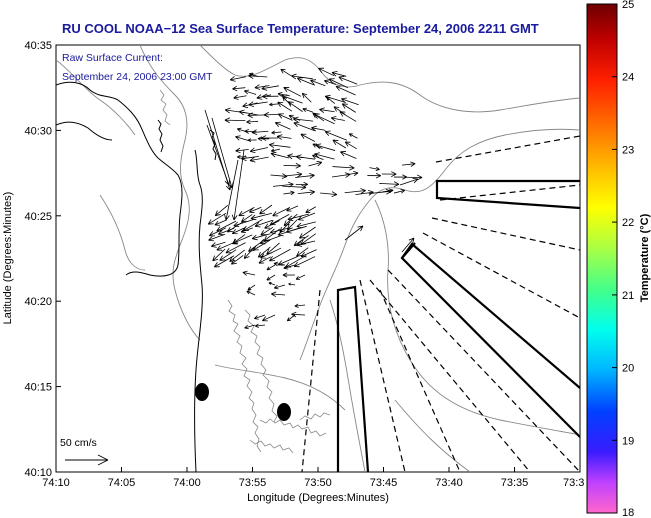 This screenshot has width=651, height=518. What do you see at coordinates (573, 483) in the screenshot?
I see `x-tick-label: 73:3` at bounding box center [573, 483].